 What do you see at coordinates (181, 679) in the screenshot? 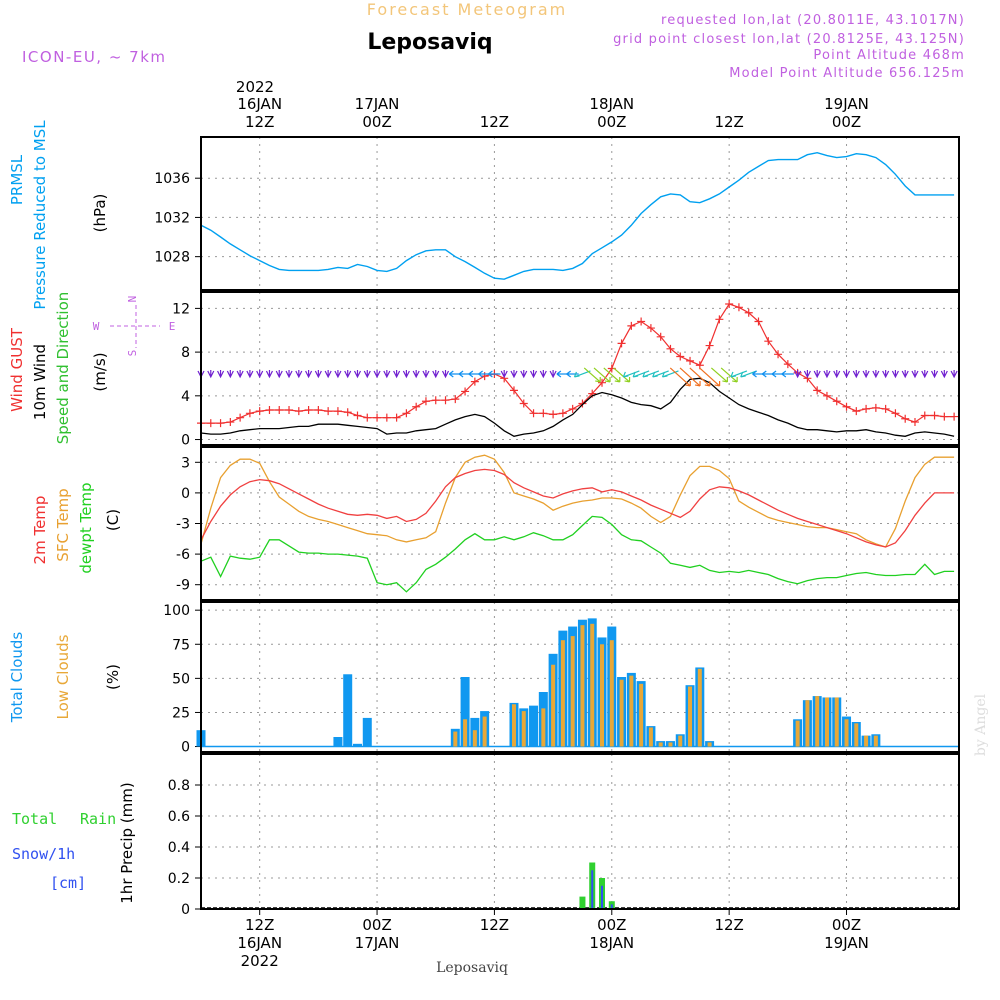
I see `y-tick-label: 50` at bounding box center [181, 679].